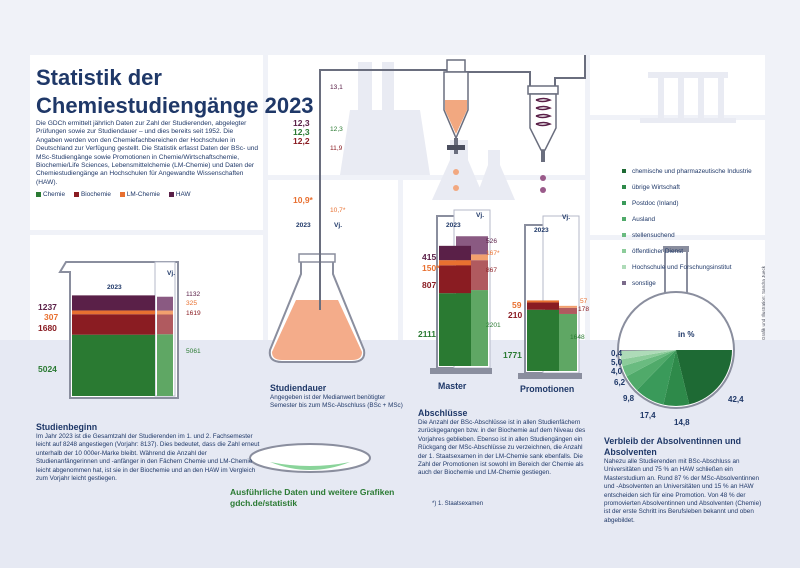 This screenshot has width=800, height=568. What do you see at coordinates (113, 312) in the screenshot?
I see `sb-2023-bar-lm-chemie-segment` at bounding box center [113, 312].